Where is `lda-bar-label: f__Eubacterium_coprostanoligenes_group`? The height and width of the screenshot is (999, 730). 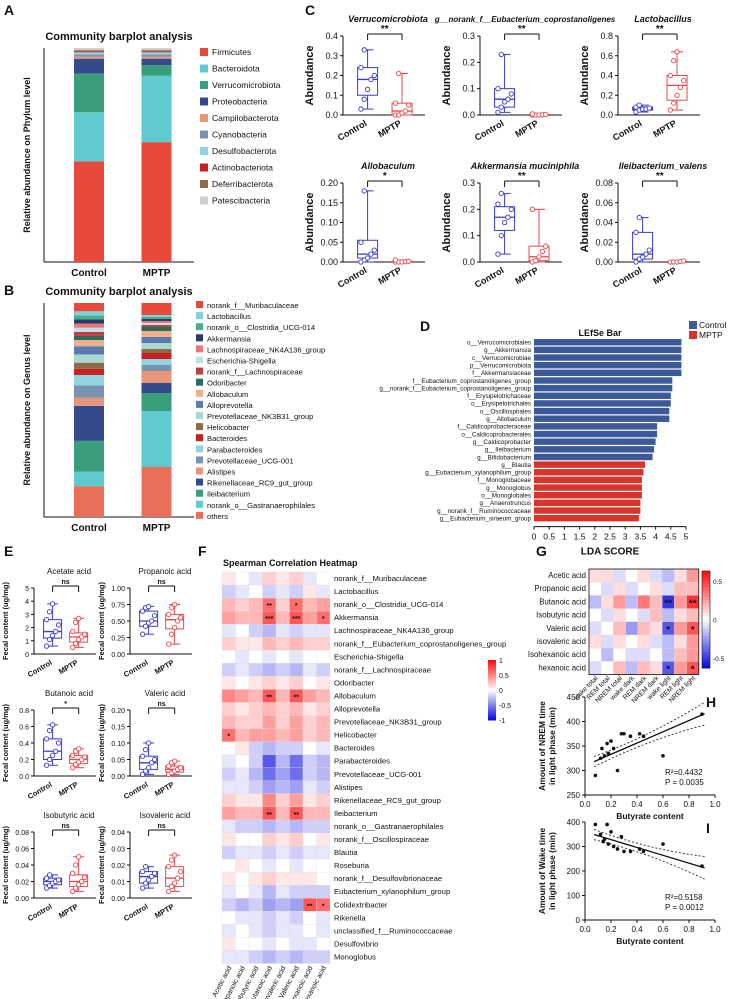 lda-bar-label: f__Eubacterium_coprostanoligenes_group is located at coordinates (472, 381).